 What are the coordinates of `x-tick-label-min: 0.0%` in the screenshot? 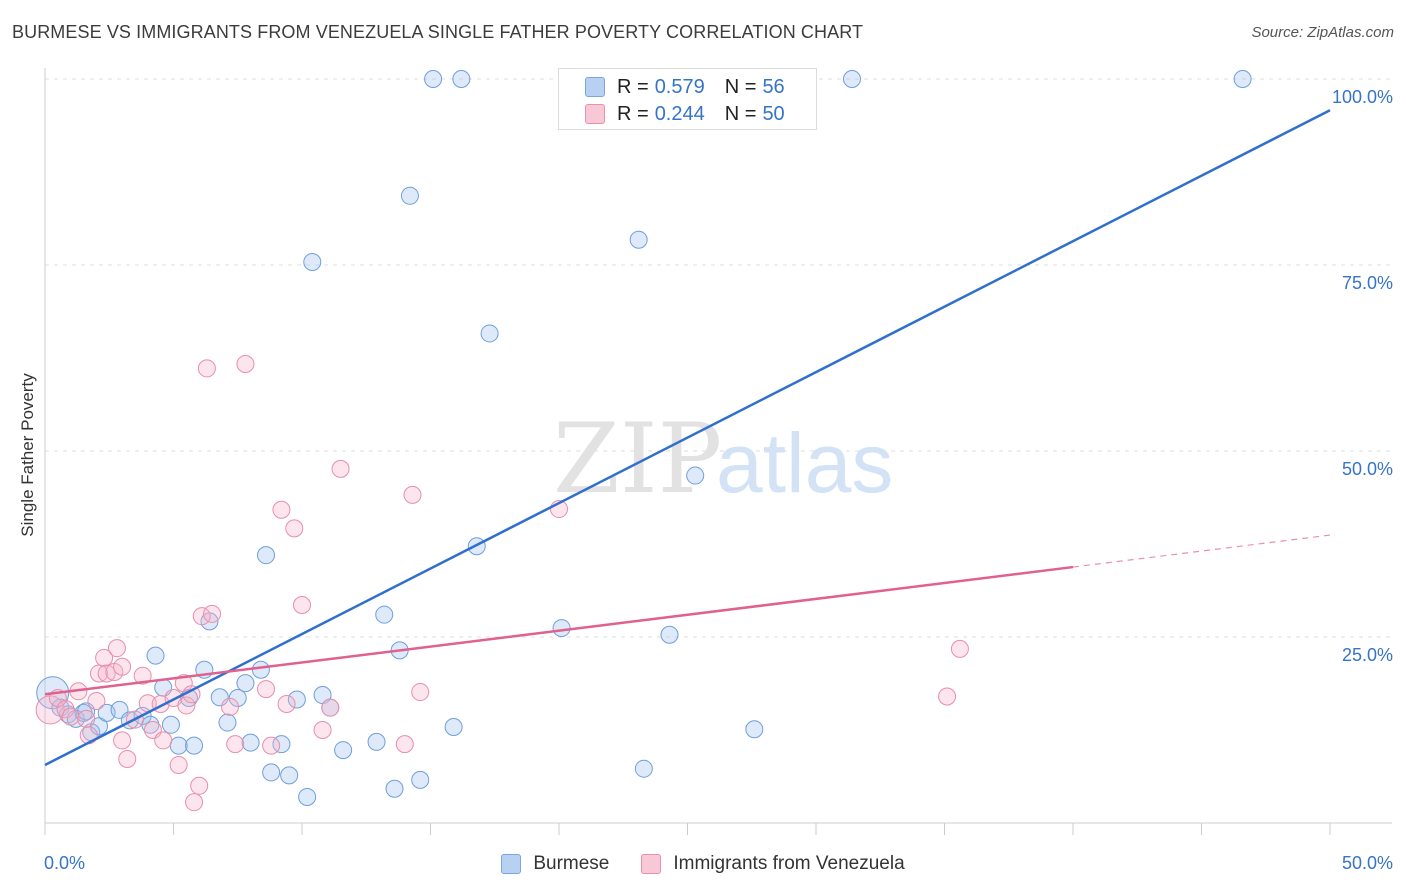 It's located at (64, 863).